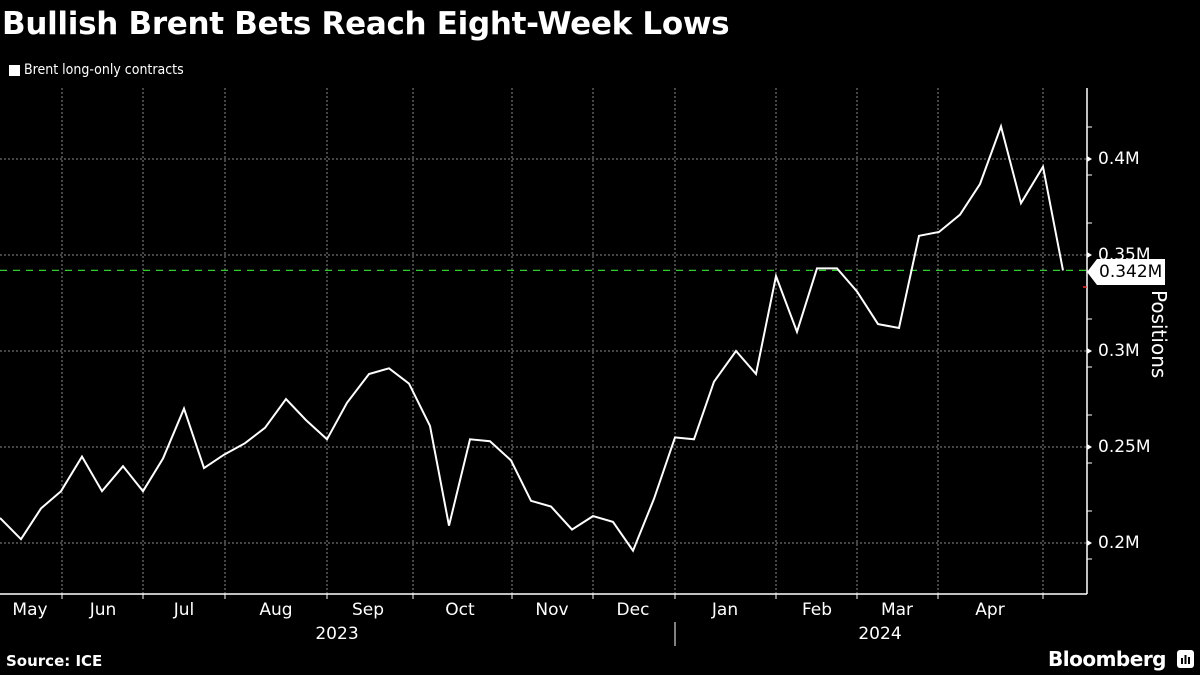 Image resolution: width=1200 pixels, height=675 pixels. Describe the element at coordinates (1119, 543) in the screenshot. I see `y-tick-label: 0.2M` at that location.